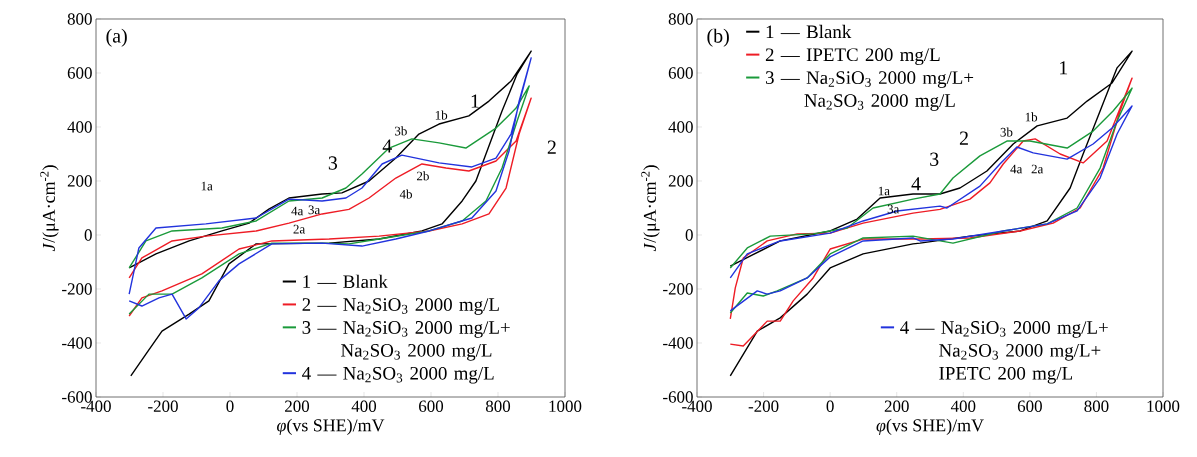 The height and width of the screenshot is (457, 1197). Describe the element at coordinates (398, 375) in the screenshot. I see `legend-label: 4 — Na$_{2}$SO$_{3}$ 2000 mg/L` at that location.